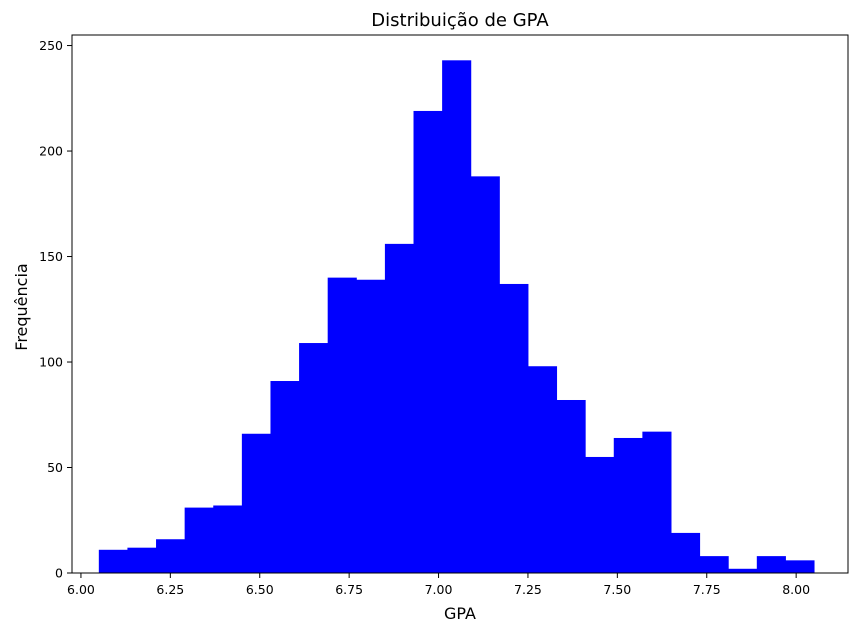 This screenshot has width=856, height=631. Describe the element at coordinates (349, 589) in the screenshot. I see `x-tick-label: 6.75` at that location.